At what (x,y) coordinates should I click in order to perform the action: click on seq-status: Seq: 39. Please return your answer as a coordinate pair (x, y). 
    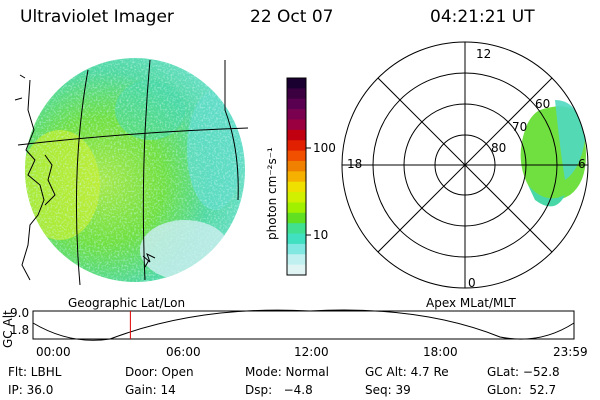
    Looking at the image, I should click on (388, 390).